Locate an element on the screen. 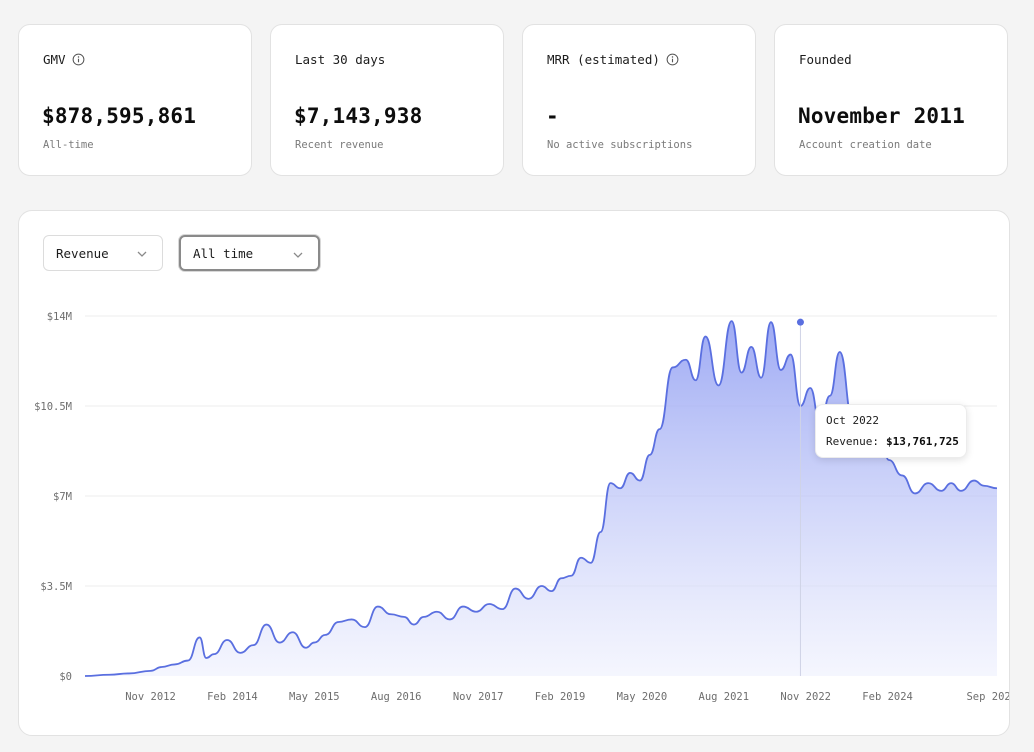  x-tick-label: Sep 2025 is located at coordinates (987, 697).